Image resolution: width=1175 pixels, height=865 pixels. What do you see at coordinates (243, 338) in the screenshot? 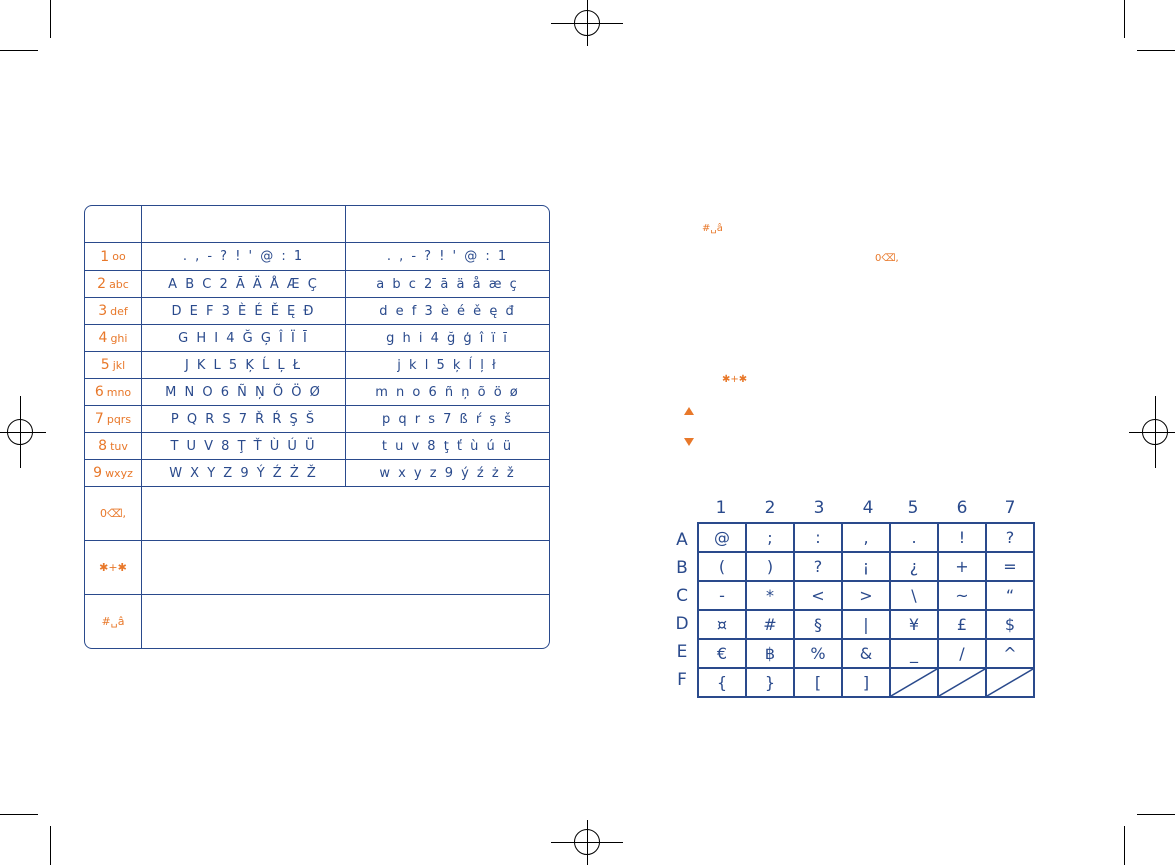
I see `upper-chars-key-4: G H I 4 Ğ Ģ Î Ï Ī` at bounding box center [243, 338].